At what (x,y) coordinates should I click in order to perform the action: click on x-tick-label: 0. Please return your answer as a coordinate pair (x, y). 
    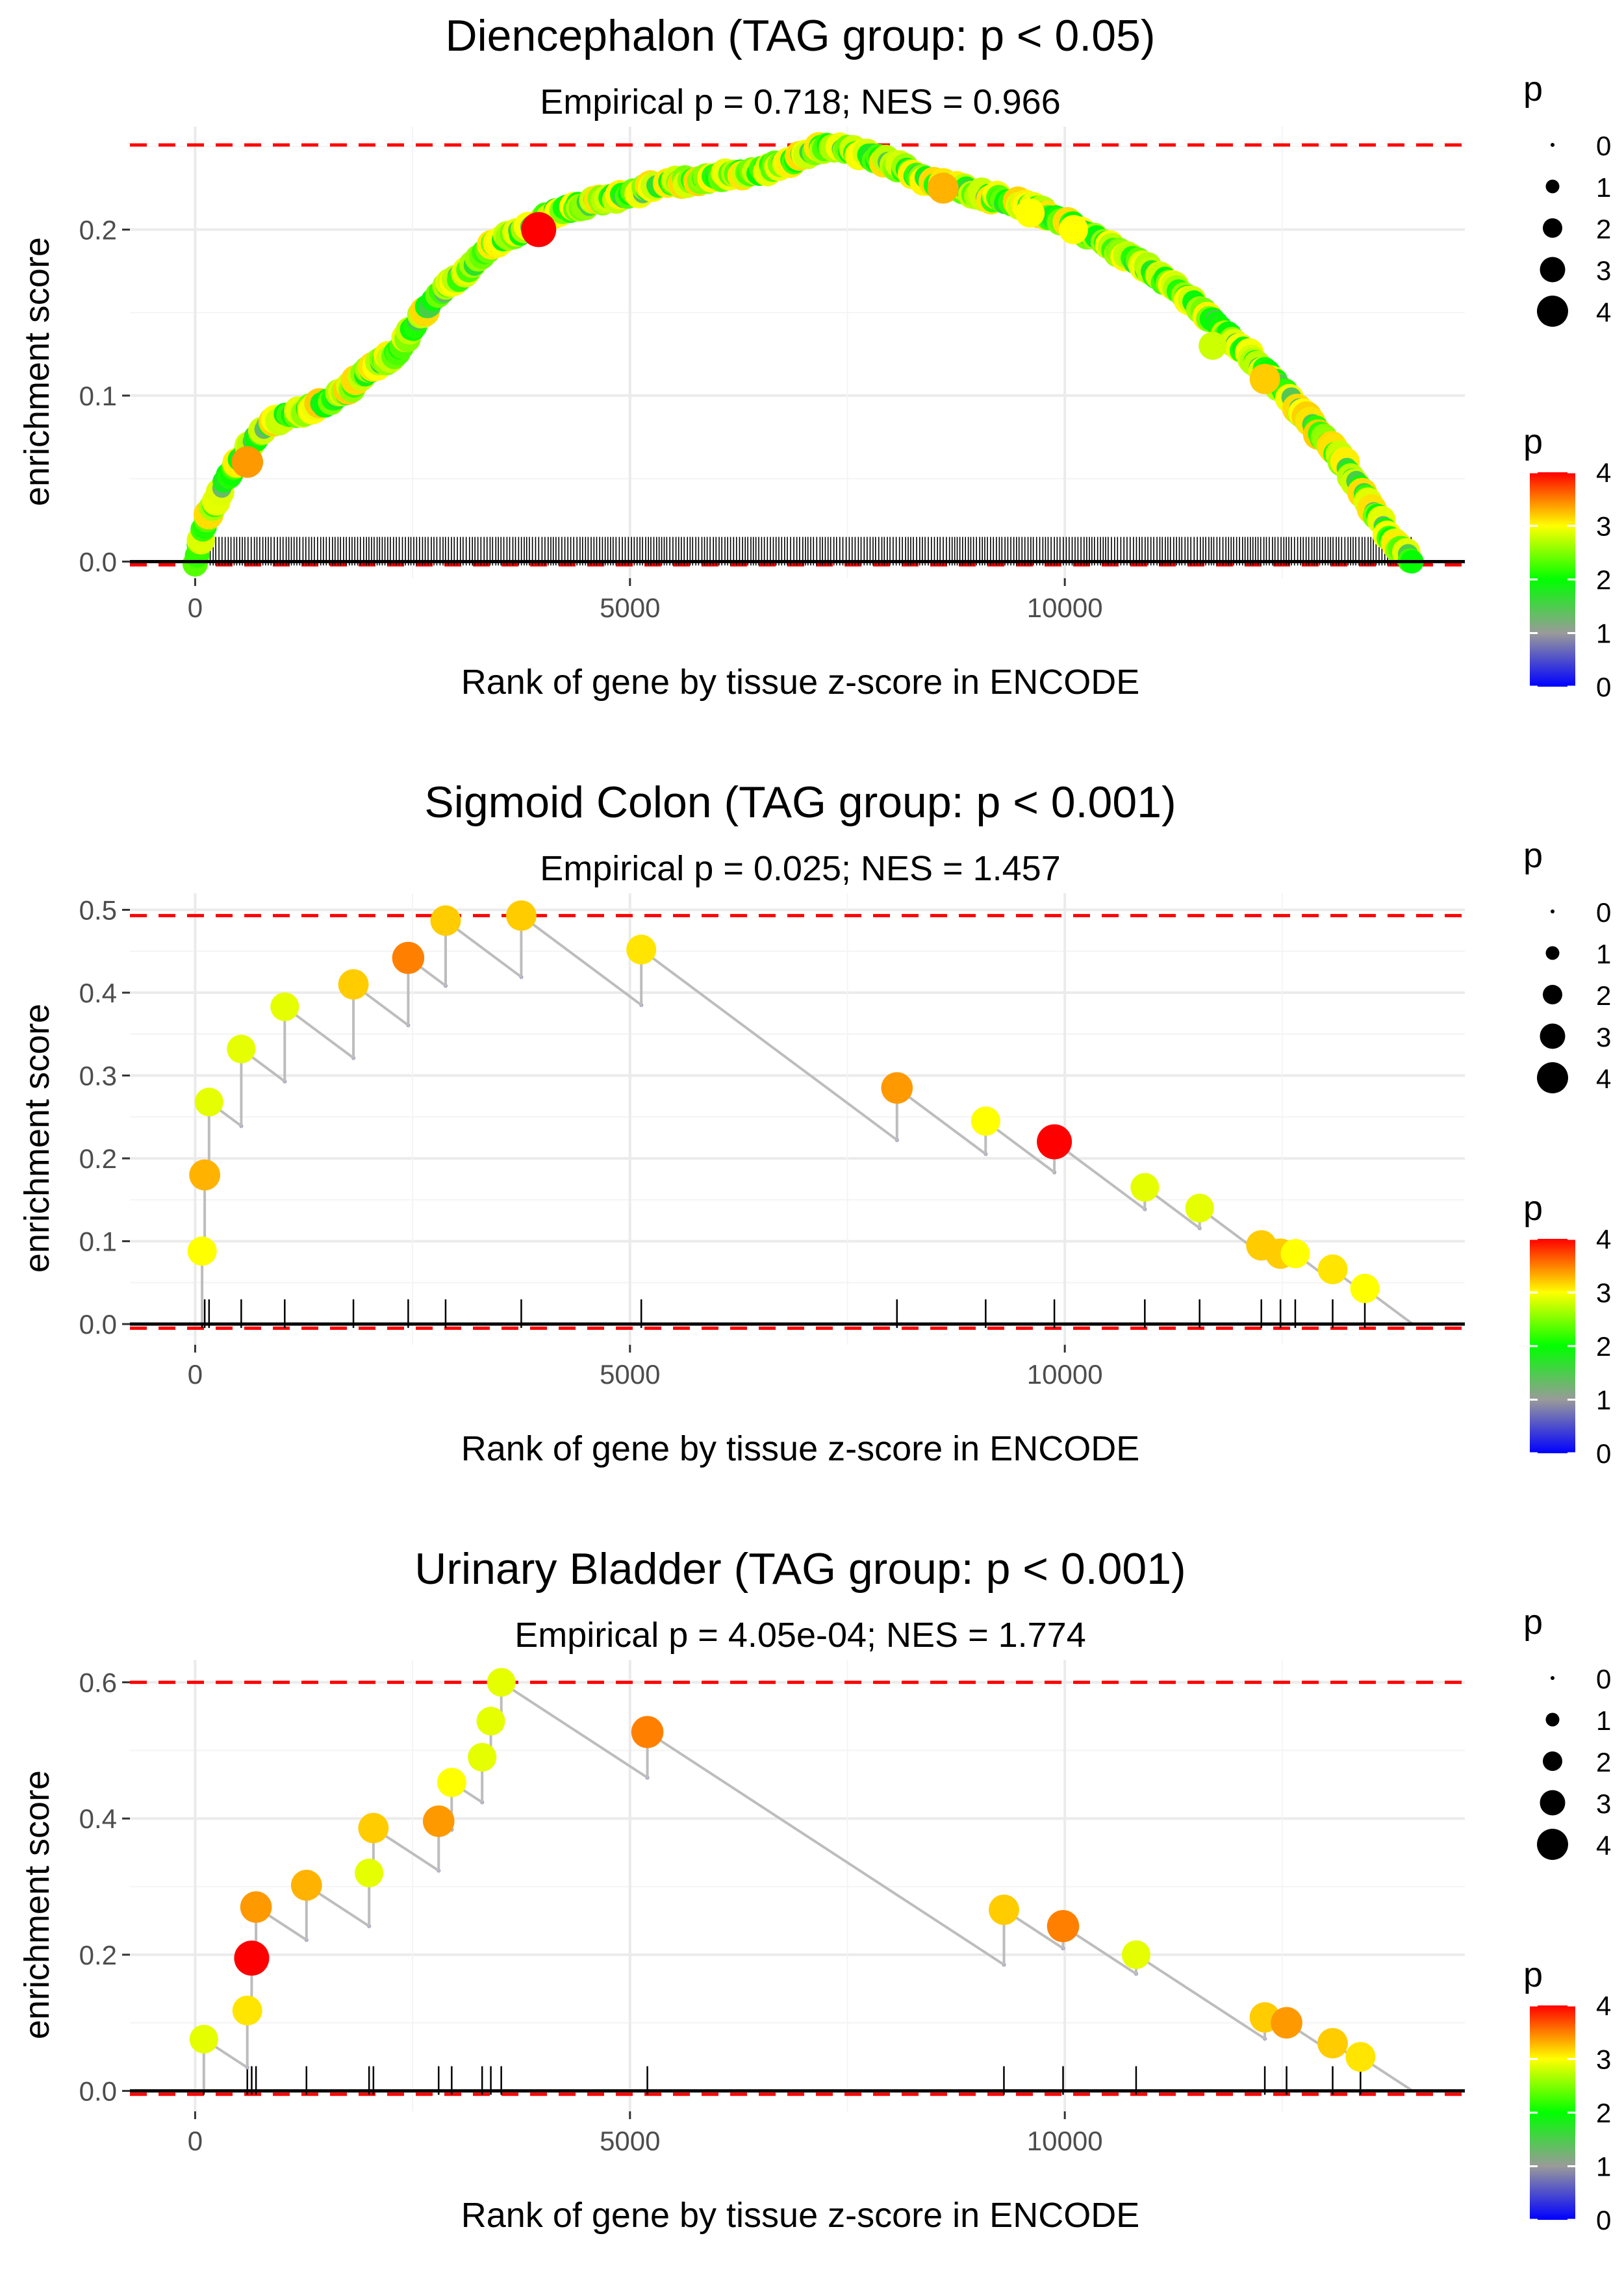
    Looking at the image, I should click on (195, 1375).